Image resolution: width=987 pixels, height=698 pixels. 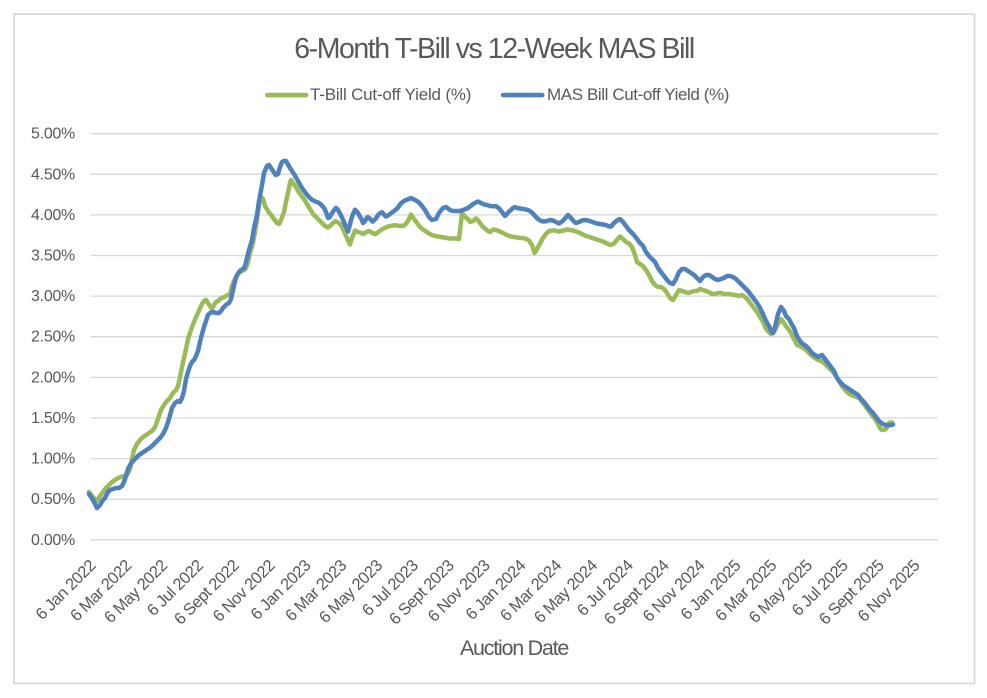 I want to click on svg-text: 0.50%, so click(x=53, y=499).